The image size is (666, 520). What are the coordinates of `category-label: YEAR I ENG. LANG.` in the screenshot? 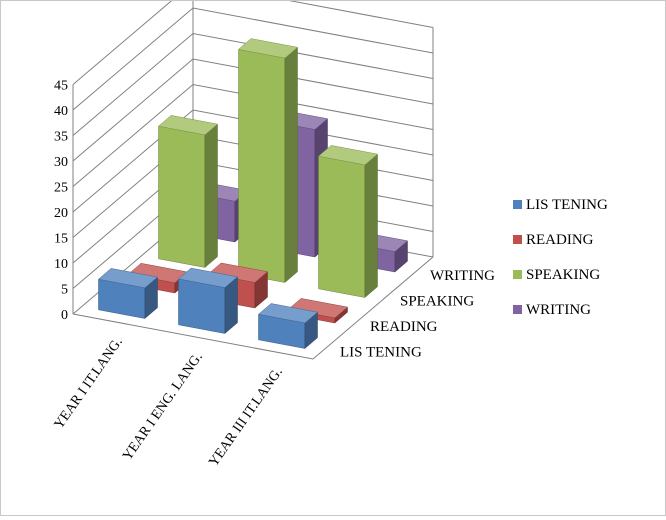 It's located at (163, 406).